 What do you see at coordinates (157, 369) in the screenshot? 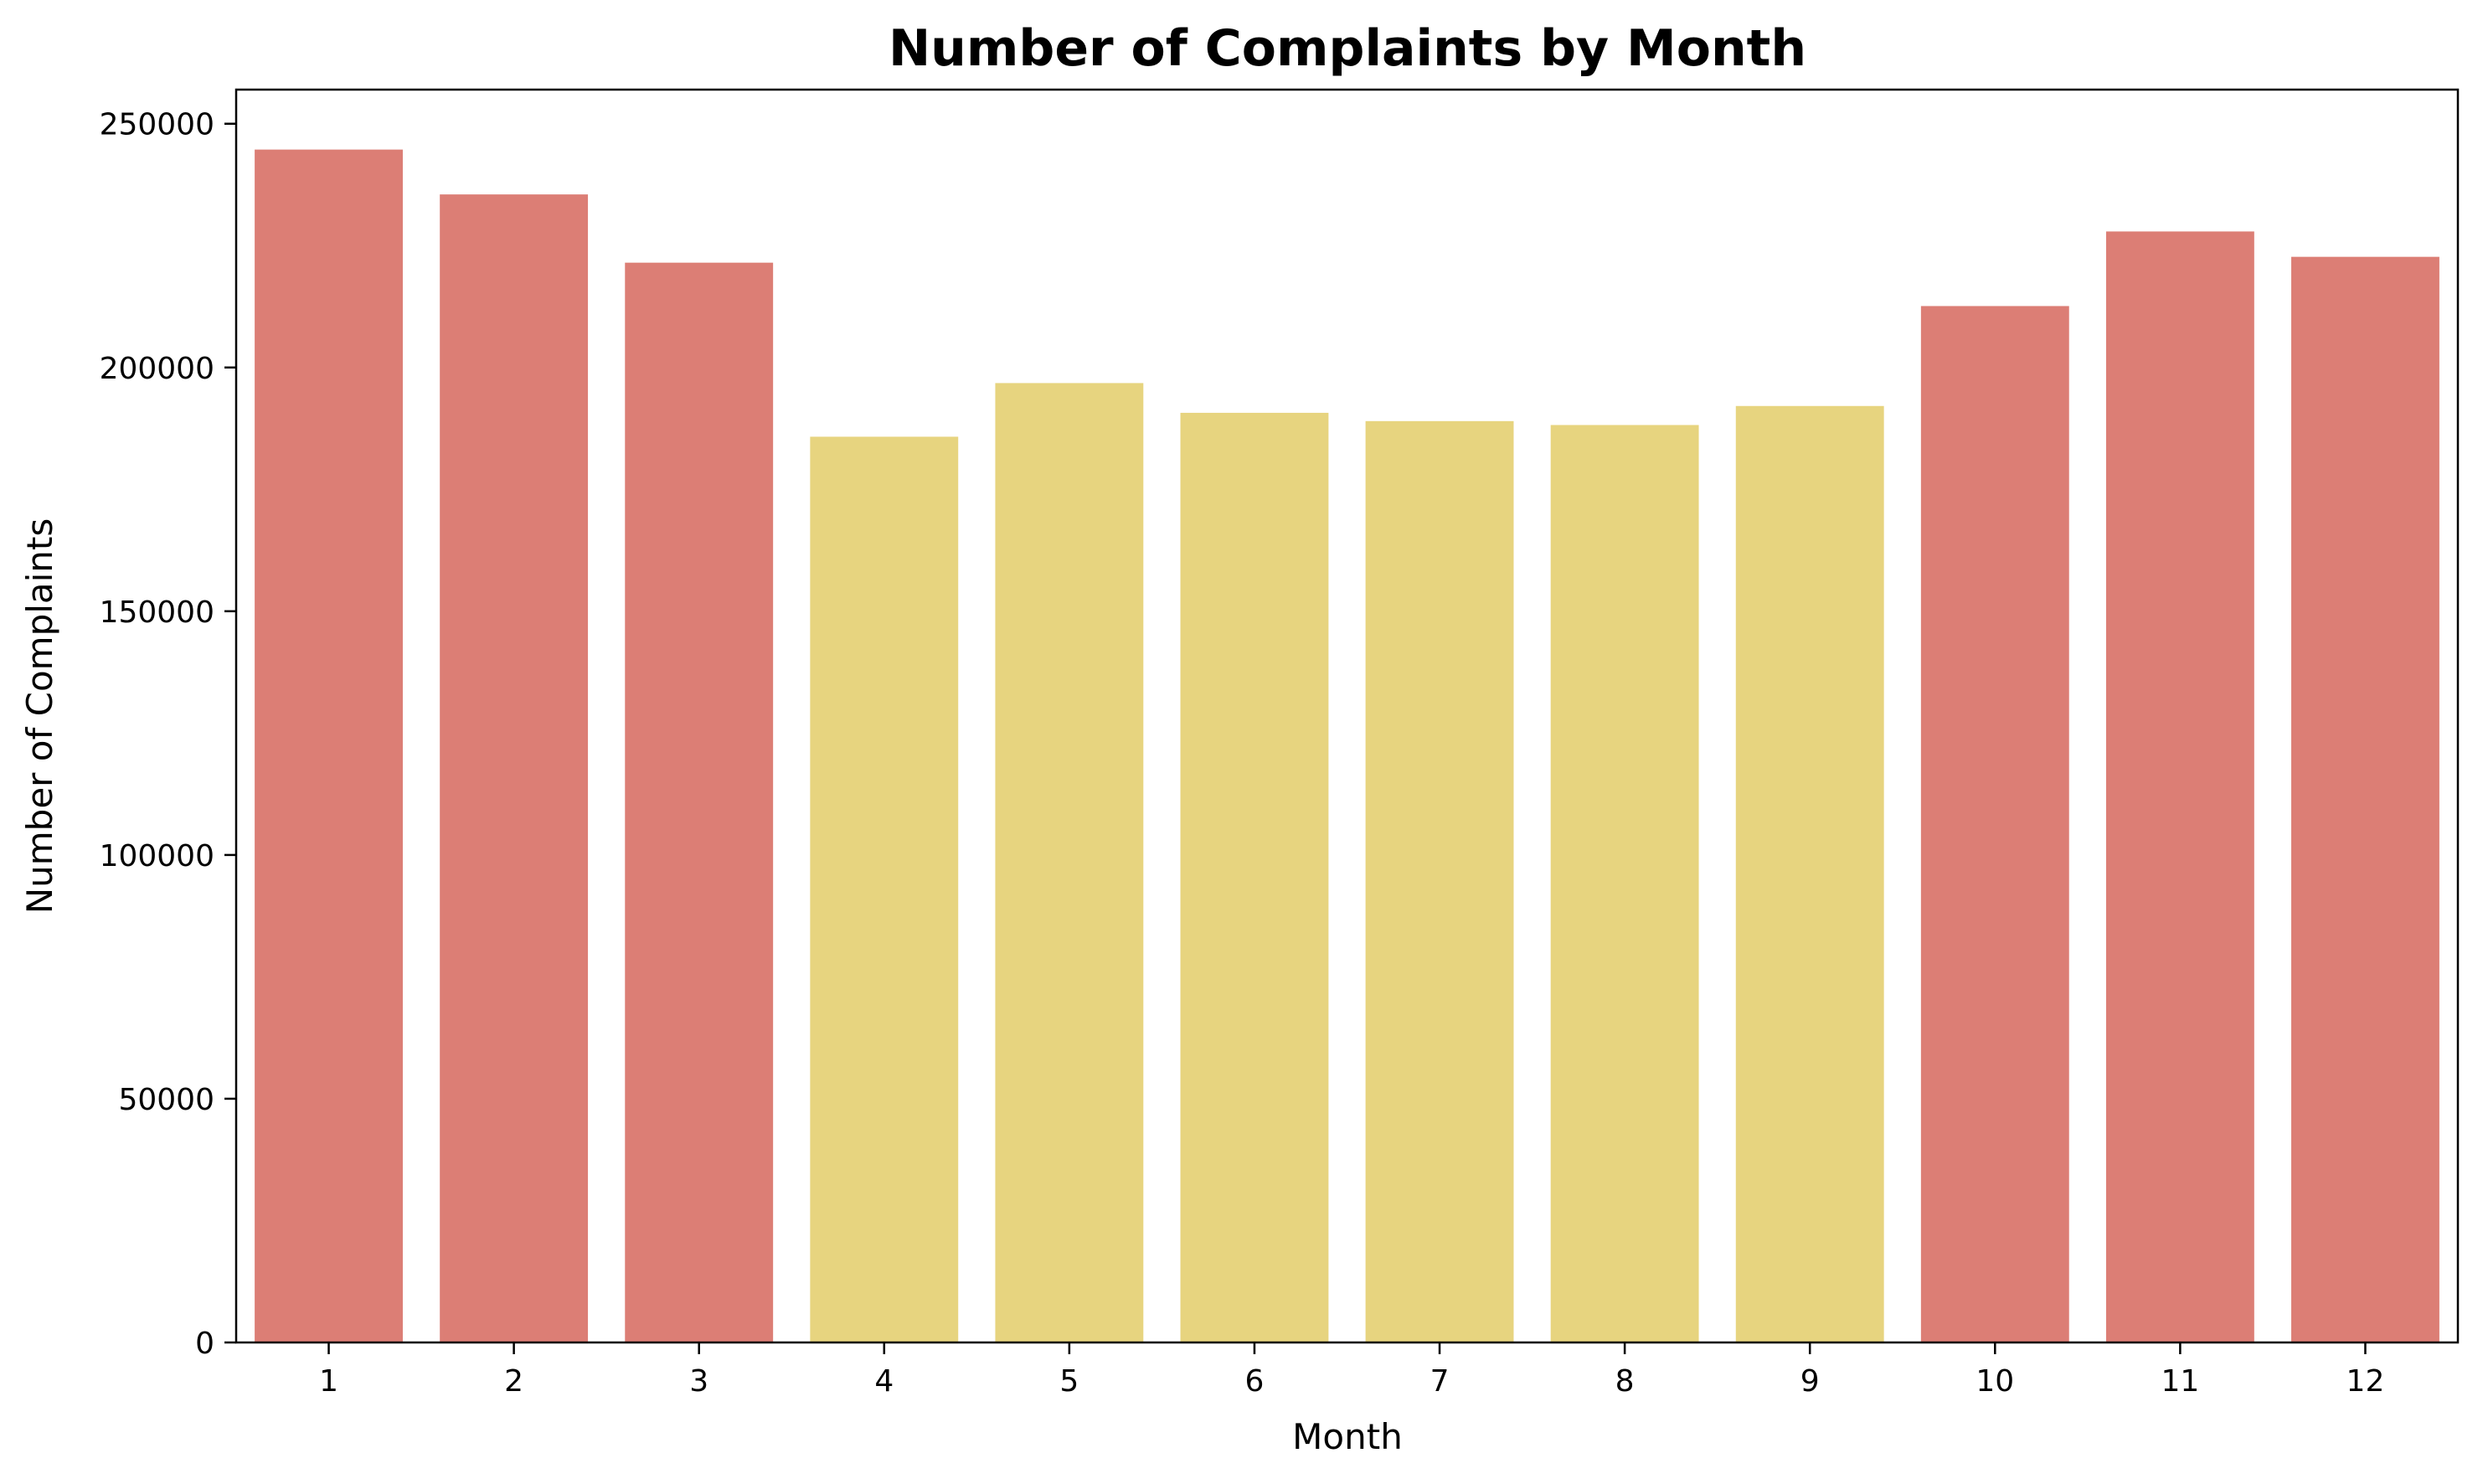
I see `y-tick-label-200000: 200000` at bounding box center [157, 369].